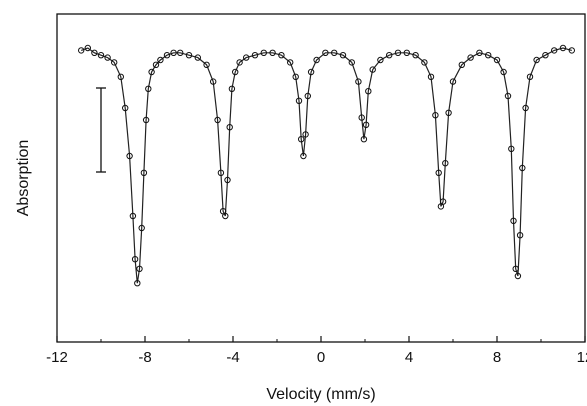 The width and height of the screenshot is (587, 406). Describe the element at coordinates (316, 357) in the screenshot. I see `x-axis-tick-labels: -12 -8 -4 0 4 8 12` at that location.